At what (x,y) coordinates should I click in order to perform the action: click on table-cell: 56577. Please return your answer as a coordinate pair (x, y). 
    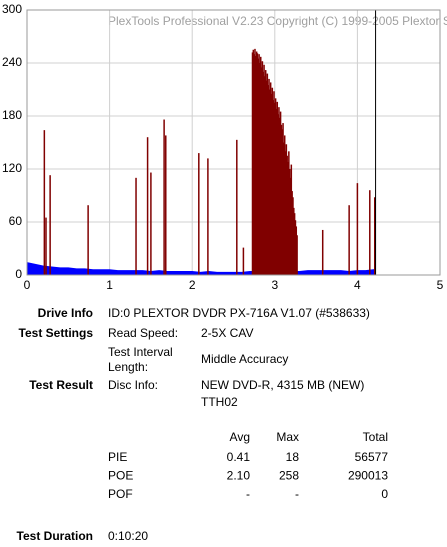
    Looking at the image, I should click on (372, 457).